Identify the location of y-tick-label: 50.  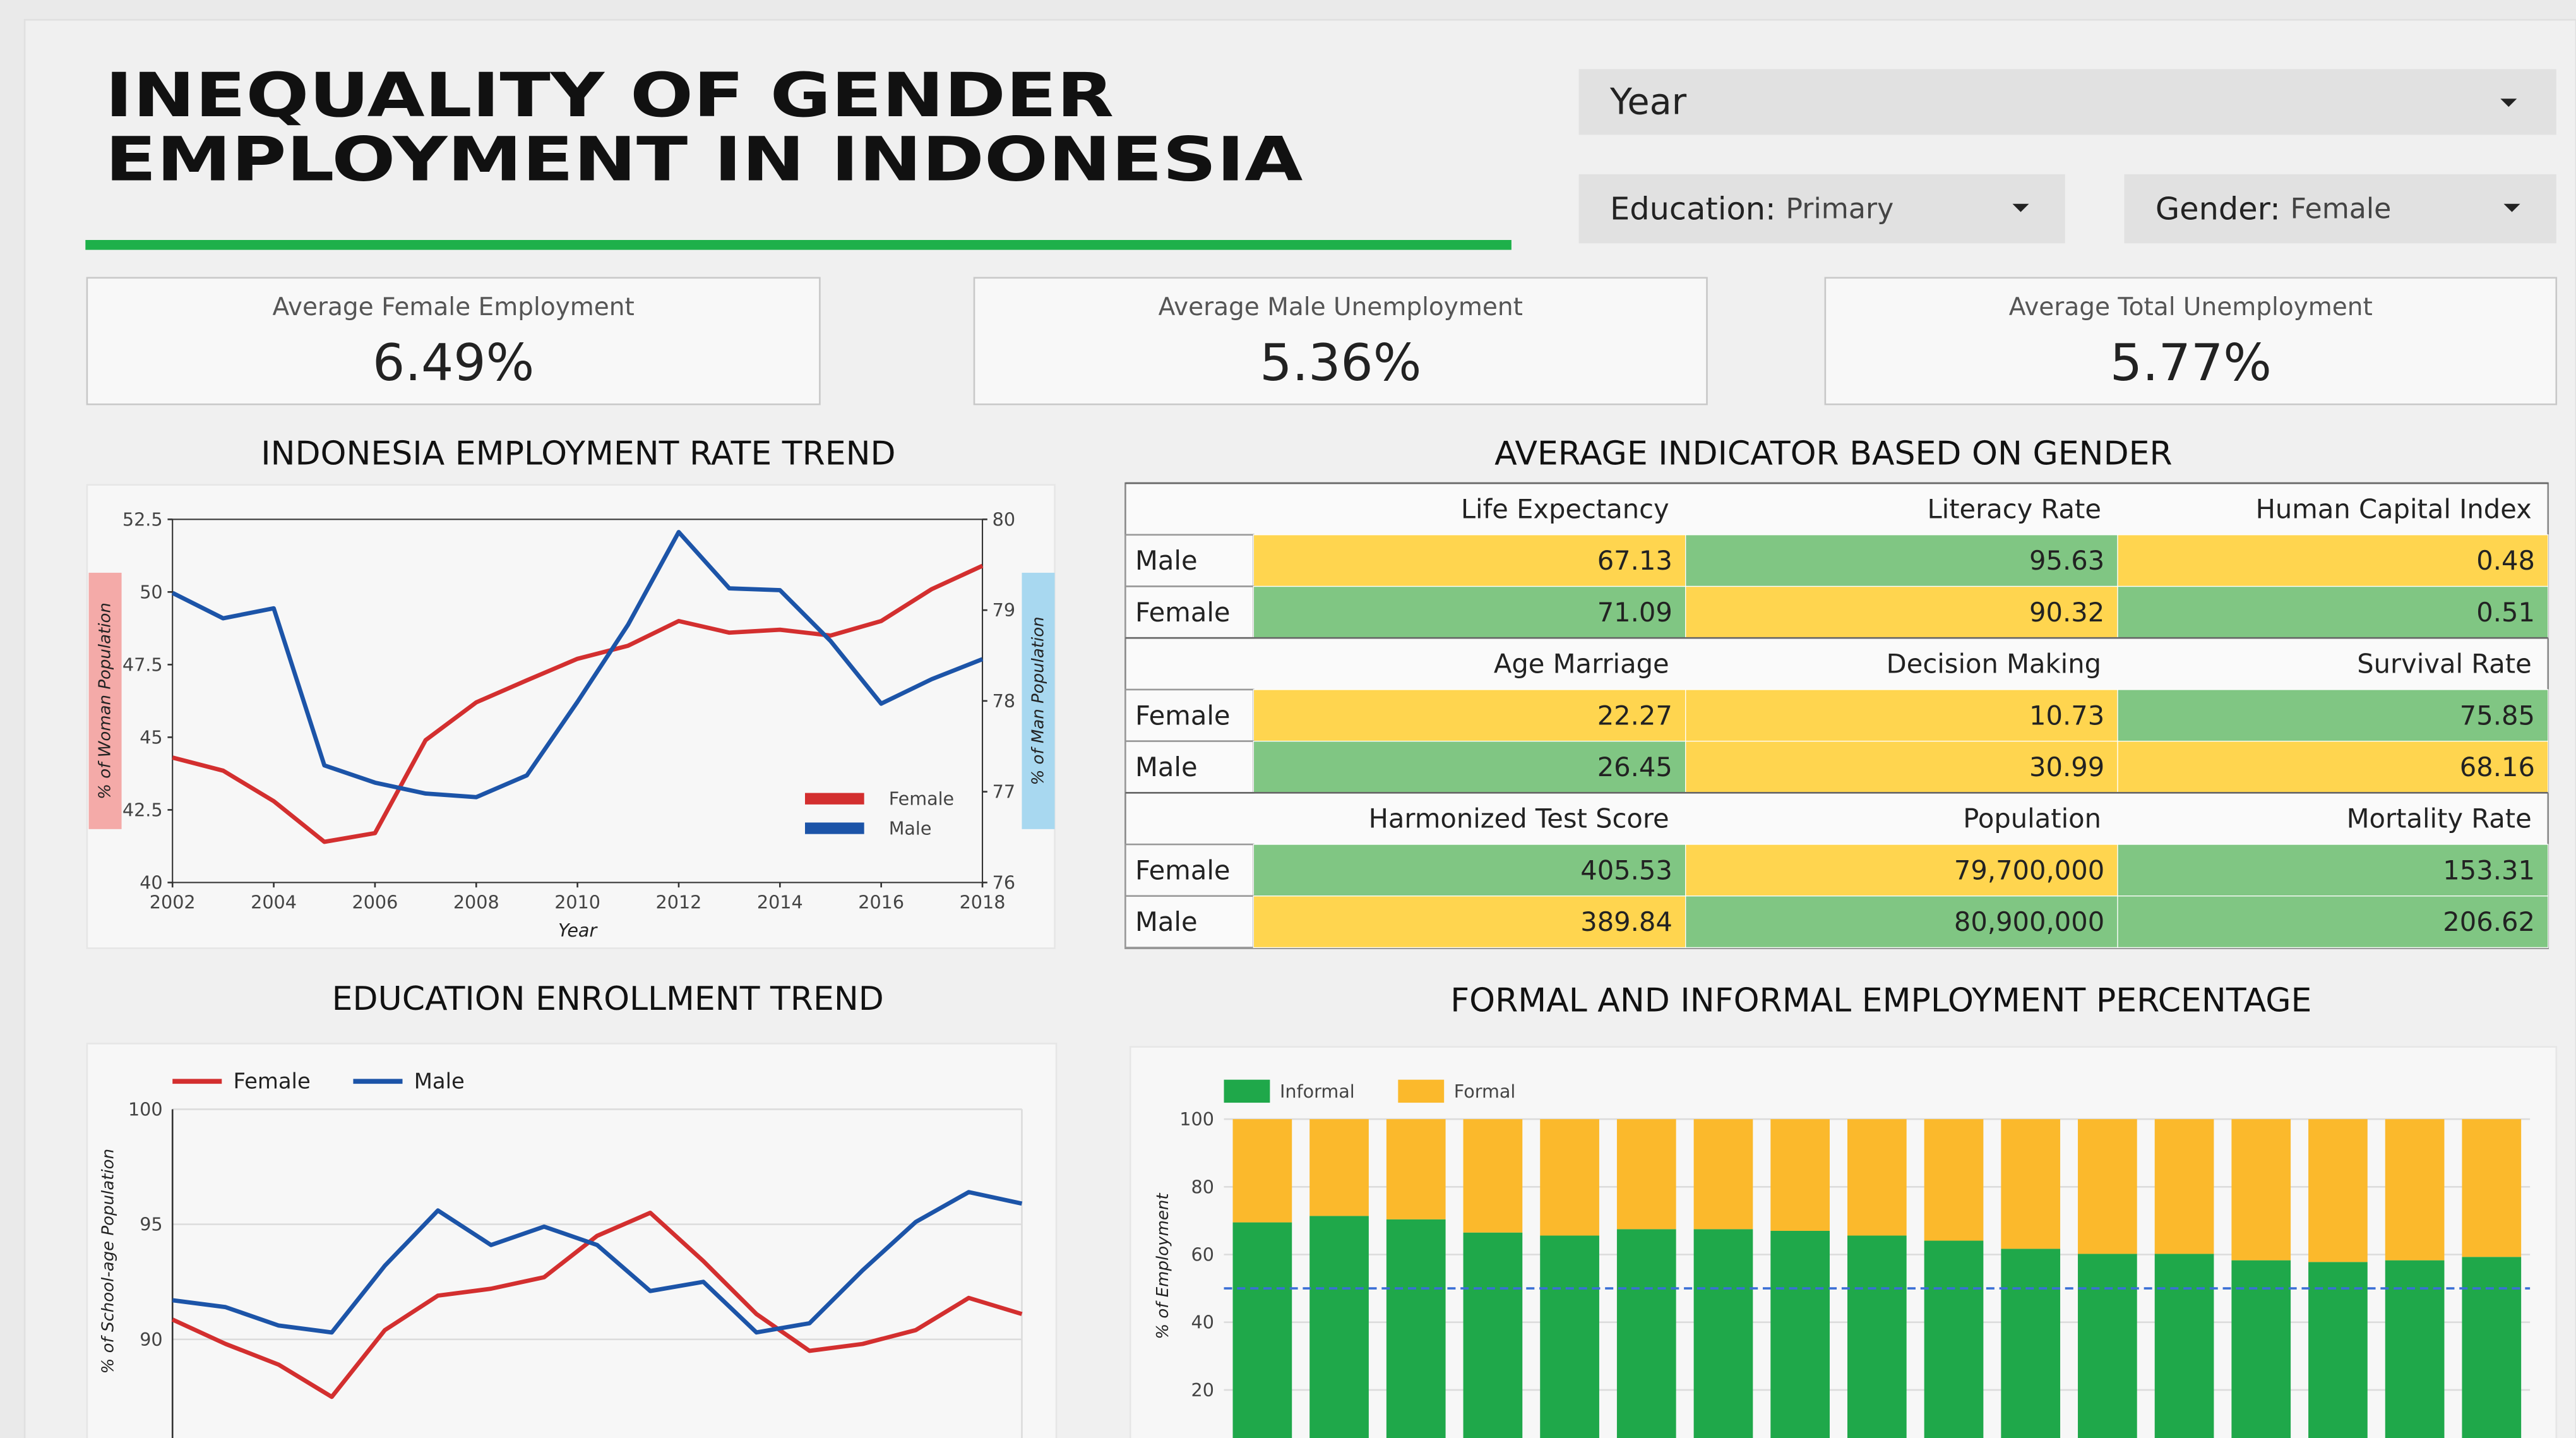
(151, 591).